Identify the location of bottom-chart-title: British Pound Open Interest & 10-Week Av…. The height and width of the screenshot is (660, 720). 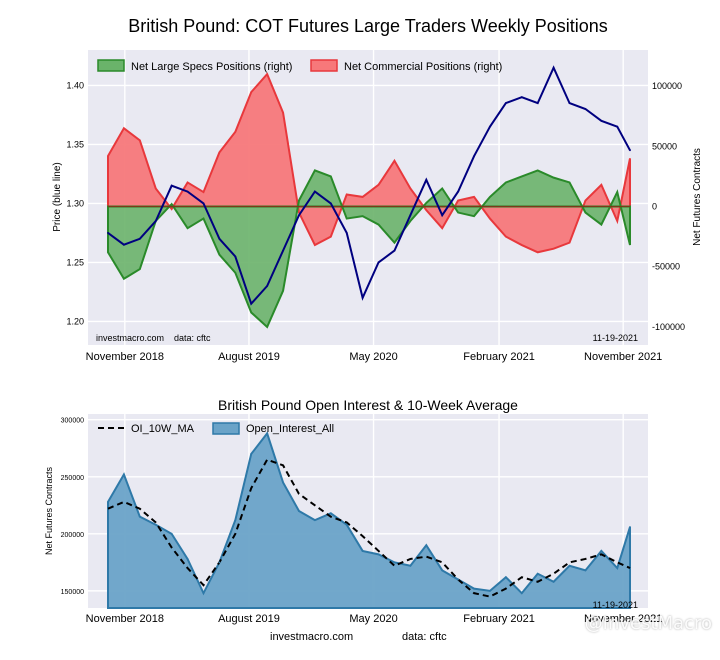
(368, 405).